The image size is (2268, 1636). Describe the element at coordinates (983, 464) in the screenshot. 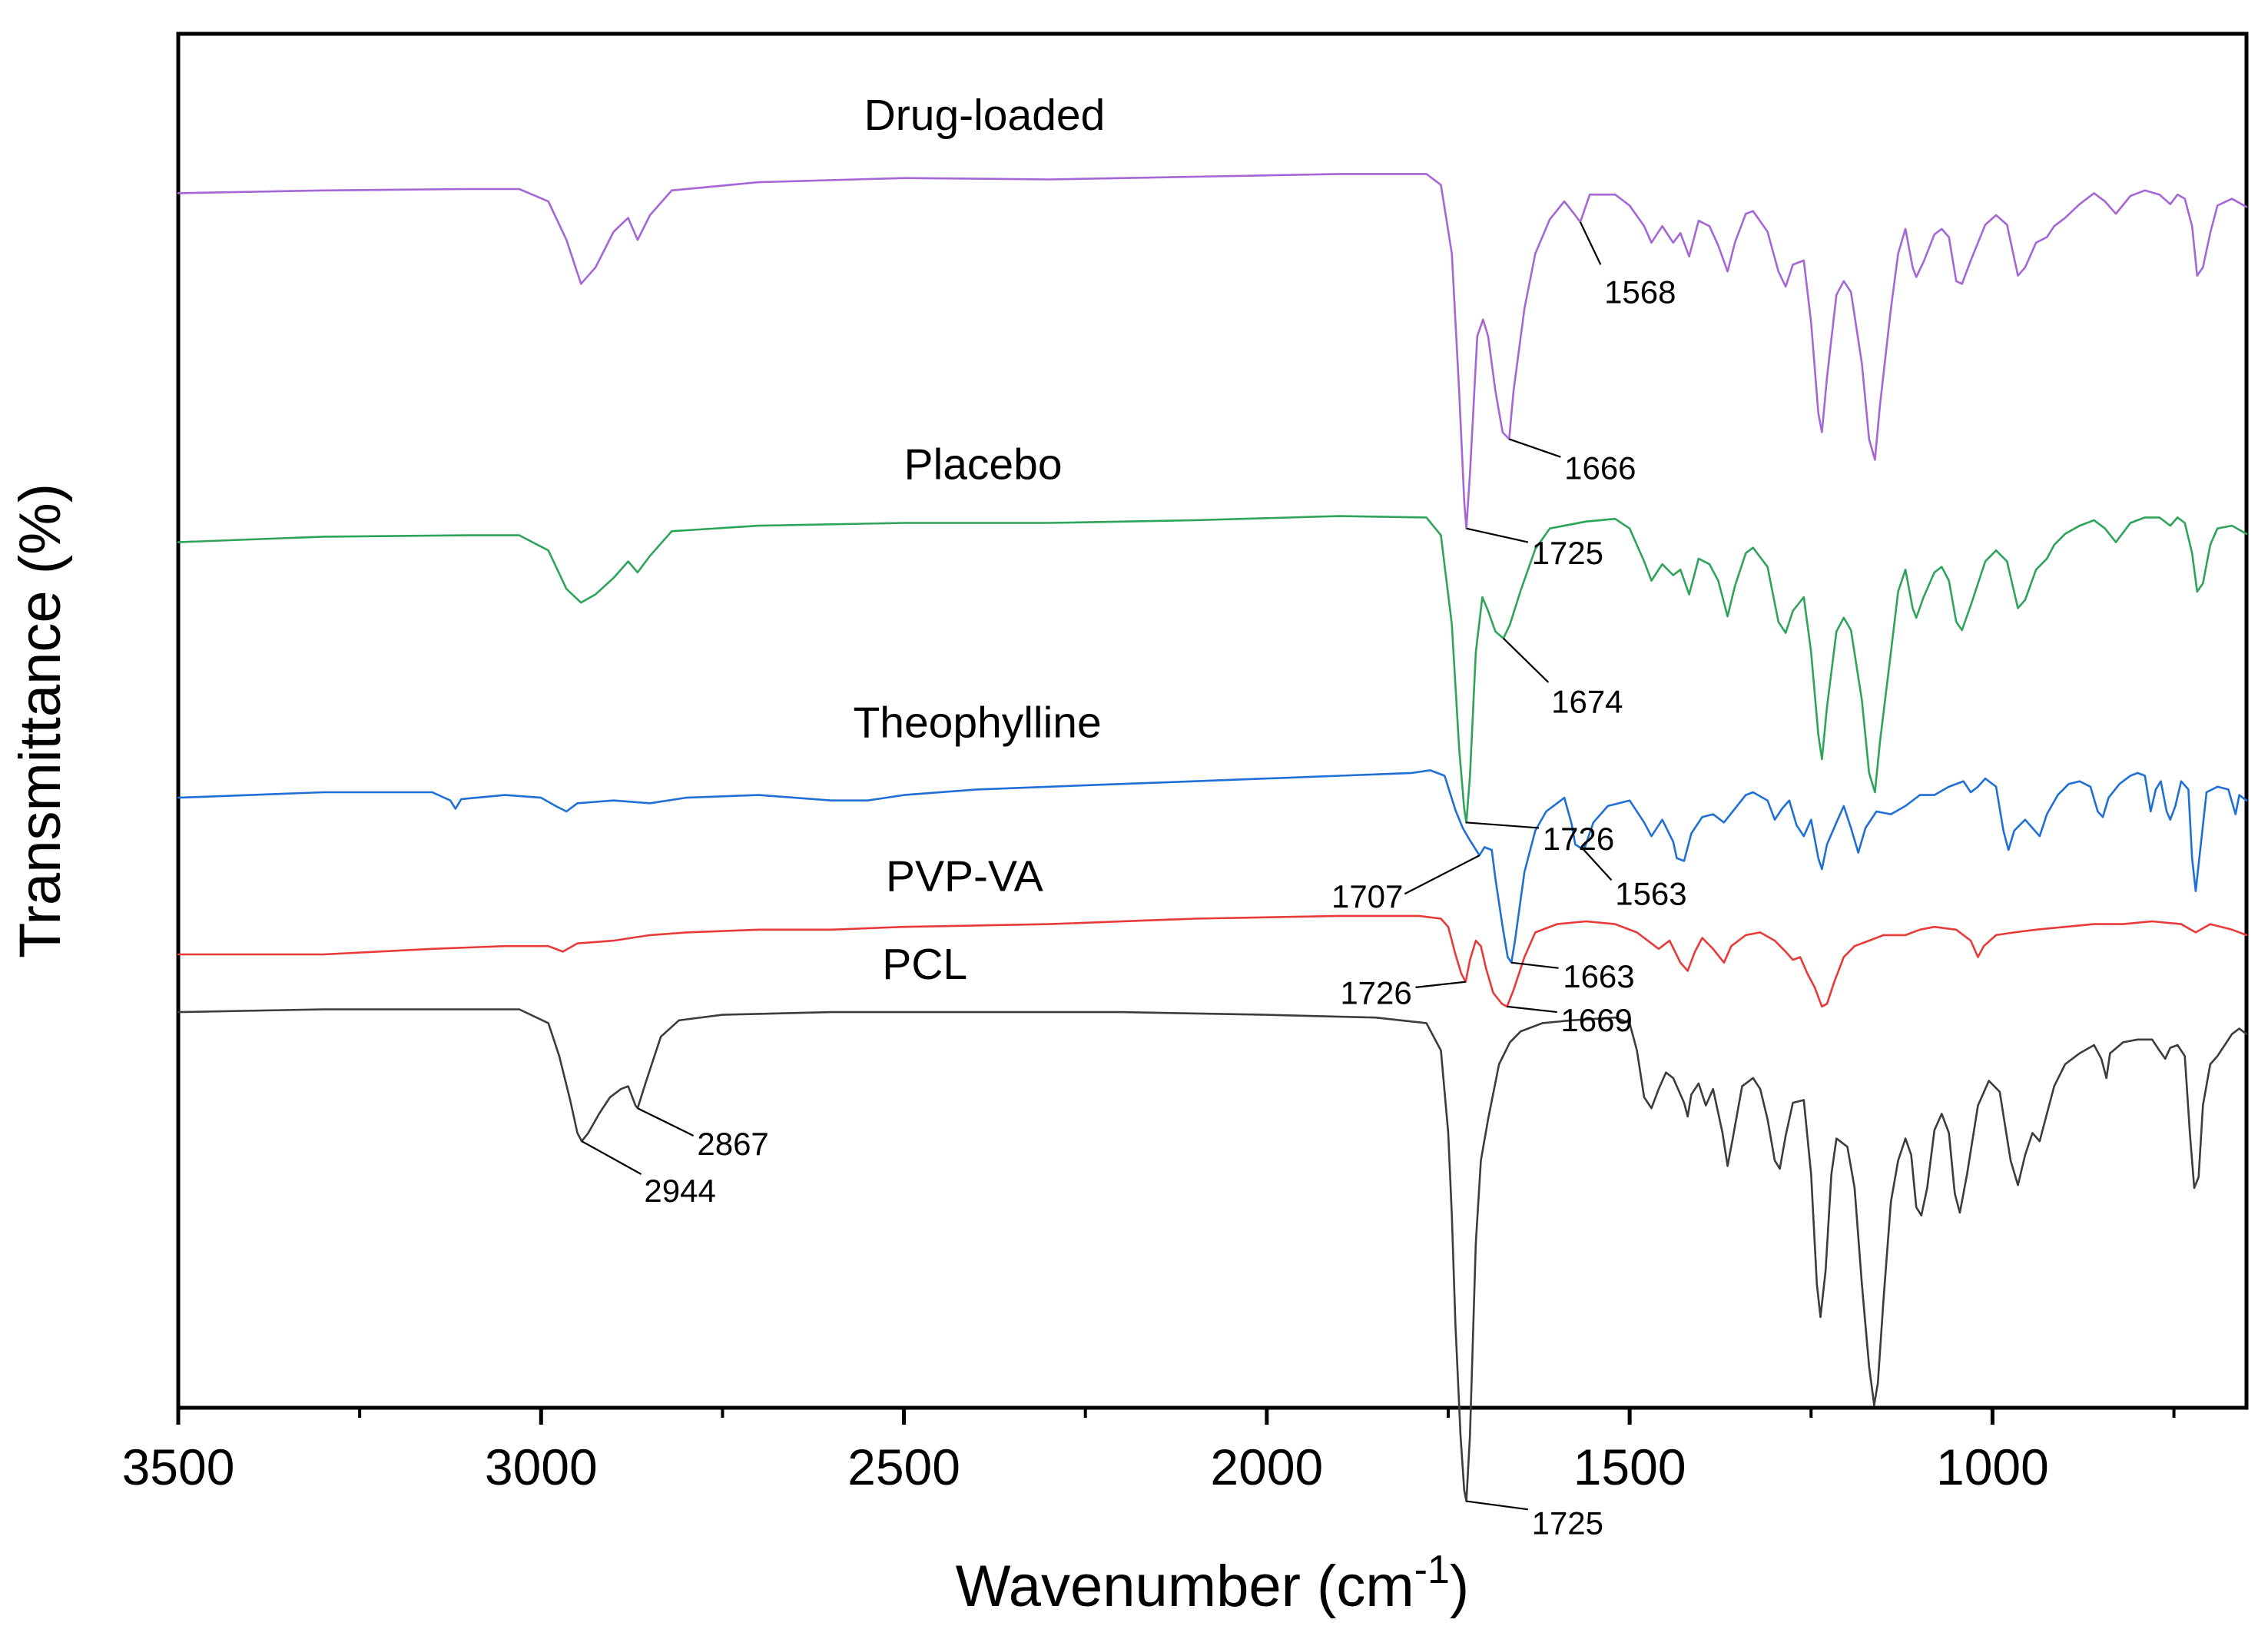

I see `series-label: Placebo` at that location.